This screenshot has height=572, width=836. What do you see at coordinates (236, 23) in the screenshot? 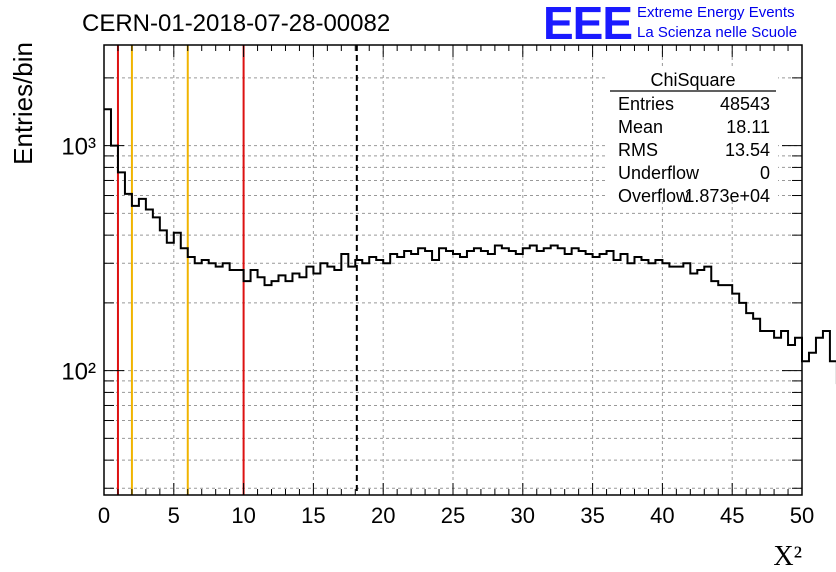
I see `run-title: CERN-01-2018-07-28-00082` at bounding box center [236, 23].